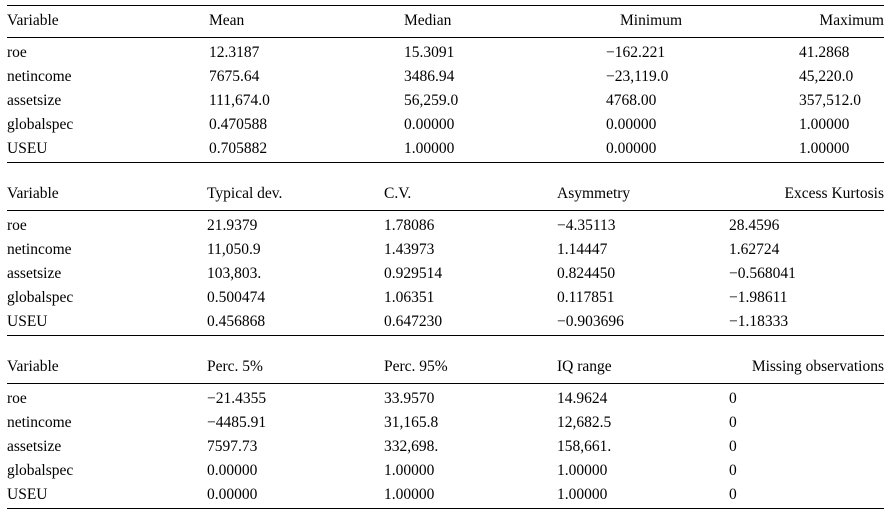 The height and width of the screenshot is (521, 891). What do you see at coordinates (409, 398) in the screenshot?
I see `cell-value: 33.9570` at bounding box center [409, 398].